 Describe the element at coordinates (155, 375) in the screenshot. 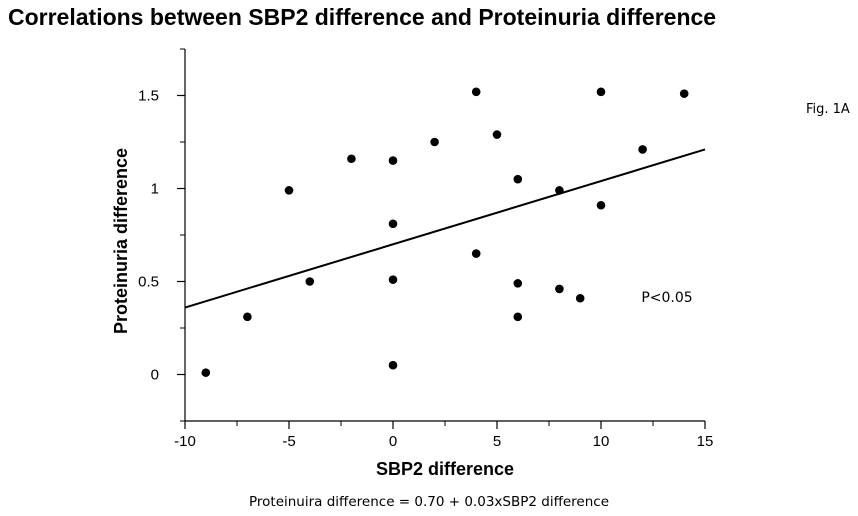

I see `y-tick-label: 0` at that location.